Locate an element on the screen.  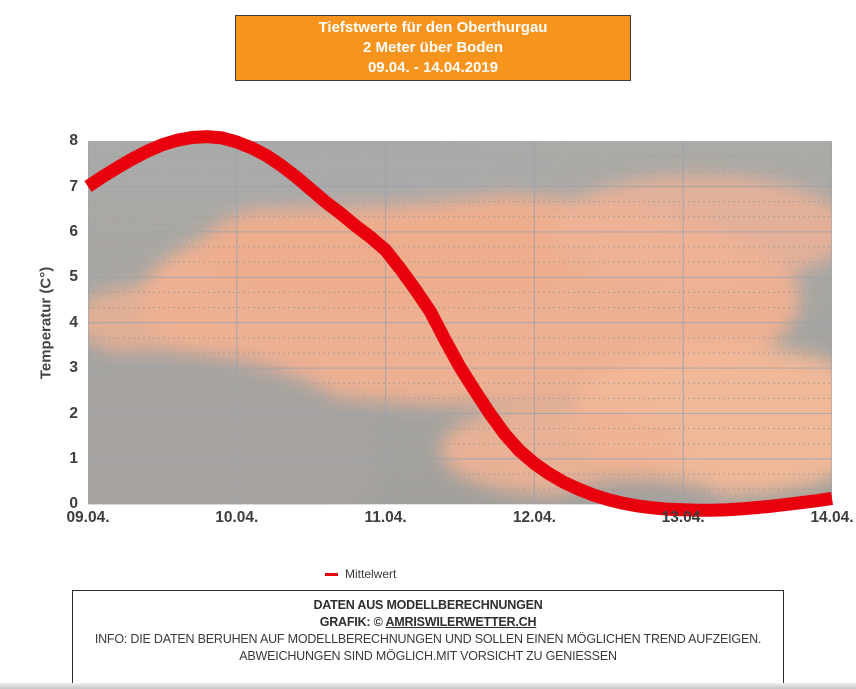
x-tick-label-1104: 11.04. is located at coordinates (385, 517).